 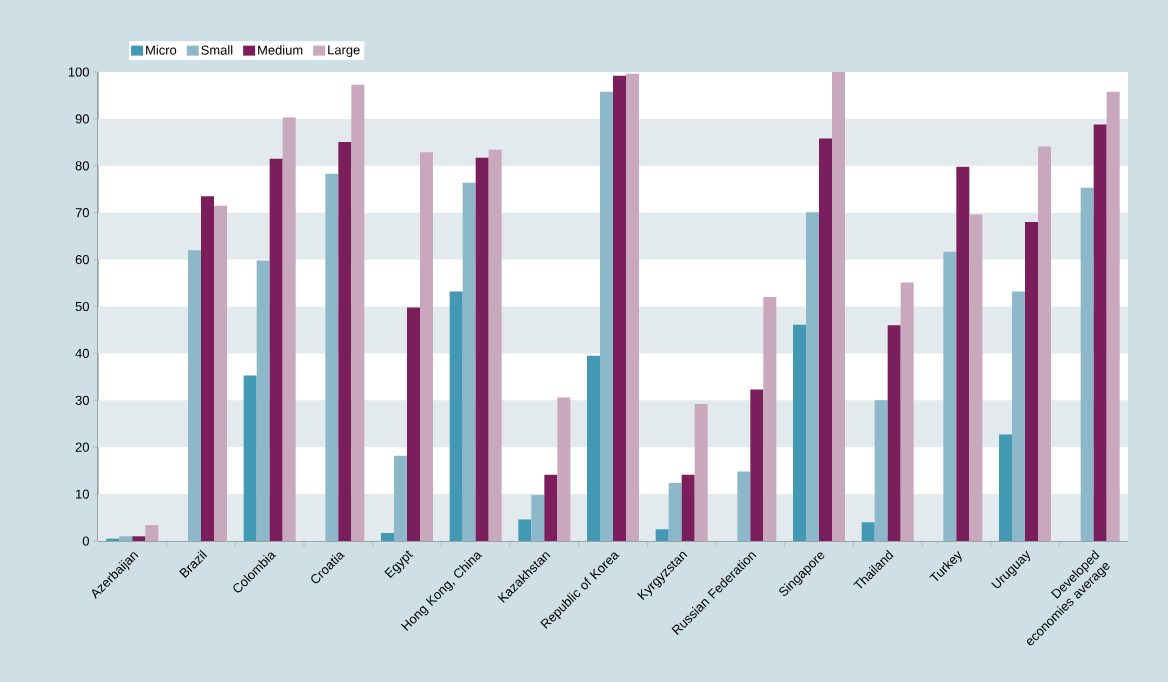 What do you see at coordinates (85, 541) in the screenshot?
I see `y-tick-label: 0` at bounding box center [85, 541].